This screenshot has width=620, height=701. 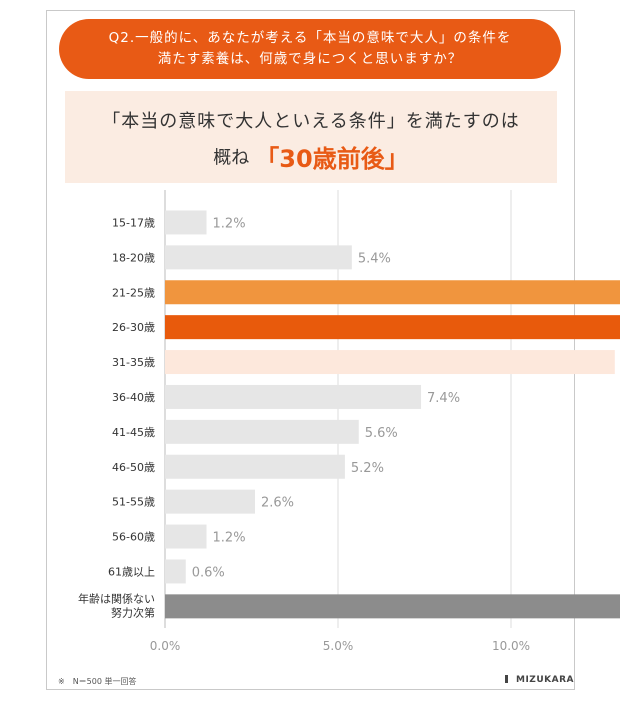 I want to click on x-tick-label: 10.0%, so click(x=511, y=646).